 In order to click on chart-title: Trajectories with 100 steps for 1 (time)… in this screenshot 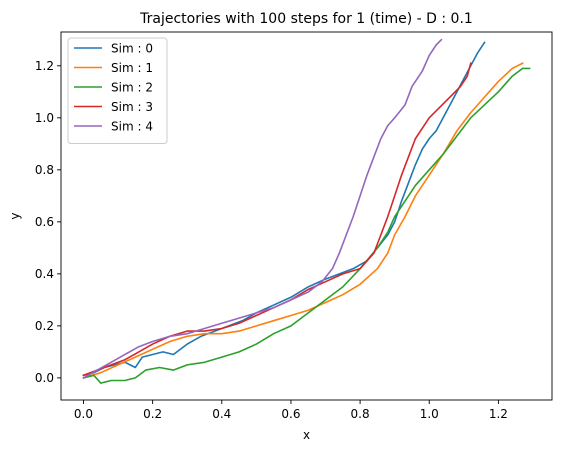, I will do `click(306, 19)`.